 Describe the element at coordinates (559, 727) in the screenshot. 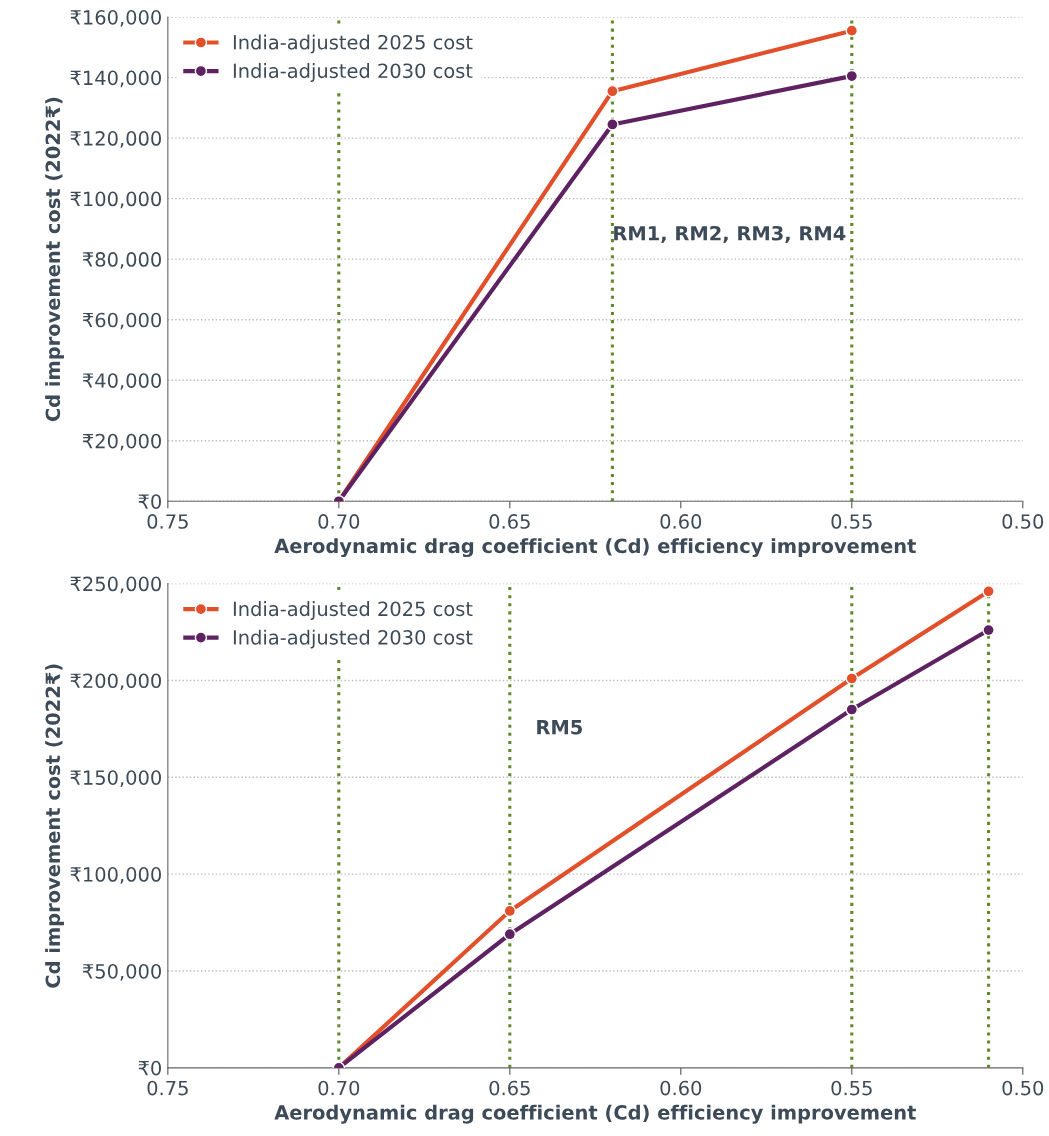

I see `annotation: RM5` at that location.